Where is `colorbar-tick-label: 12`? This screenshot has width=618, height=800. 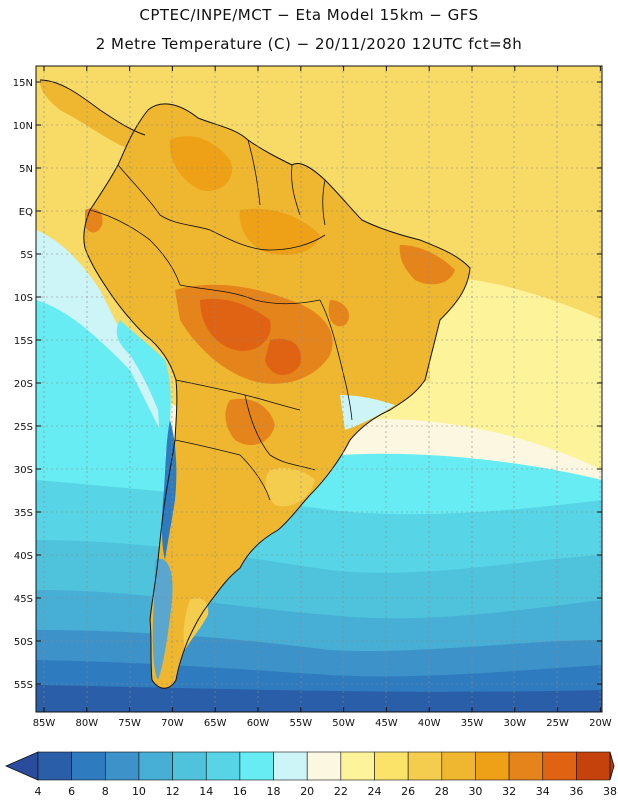 colorbar-tick-label: 12 is located at coordinates (173, 791).